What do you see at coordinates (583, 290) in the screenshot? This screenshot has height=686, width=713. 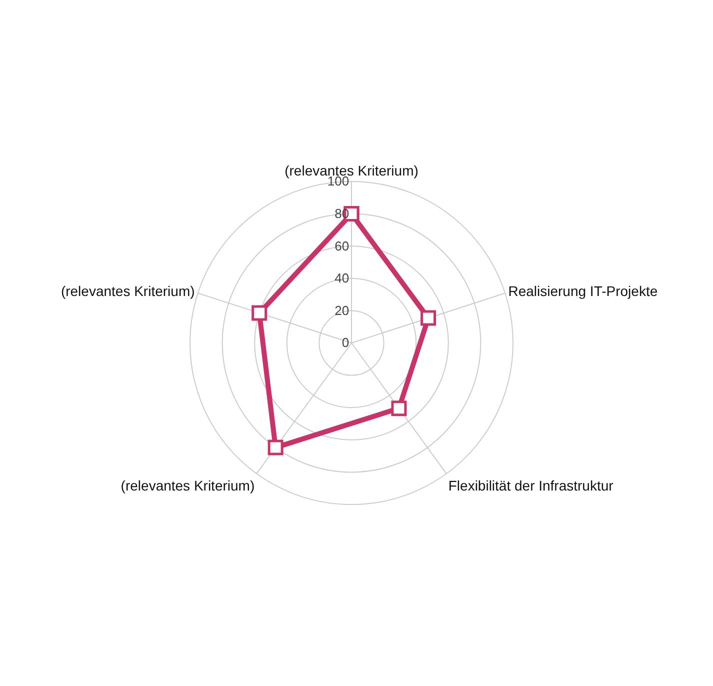 I see `spoke-label: Realisierung IT-Projekte` at bounding box center [583, 290].